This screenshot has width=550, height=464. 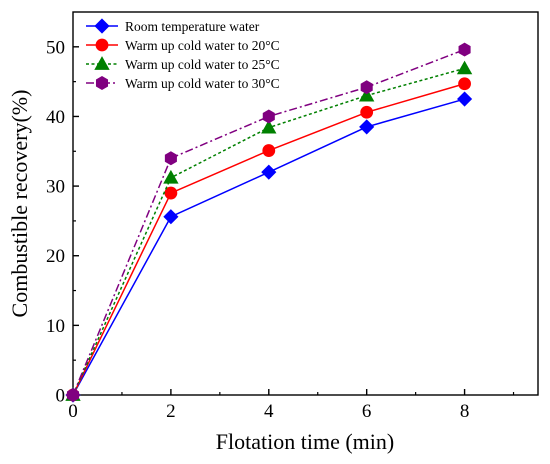 What do you see at coordinates (192, 26) in the screenshot?
I see `legend-label: Room temperature water` at bounding box center [192, 26].